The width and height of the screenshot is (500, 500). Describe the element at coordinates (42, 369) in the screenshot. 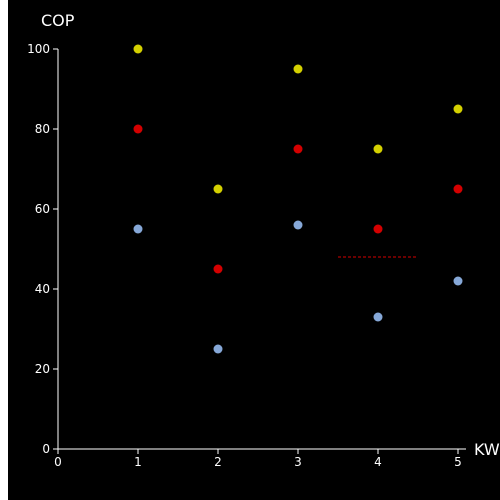

I see `y-tick-label: 20` at that location.